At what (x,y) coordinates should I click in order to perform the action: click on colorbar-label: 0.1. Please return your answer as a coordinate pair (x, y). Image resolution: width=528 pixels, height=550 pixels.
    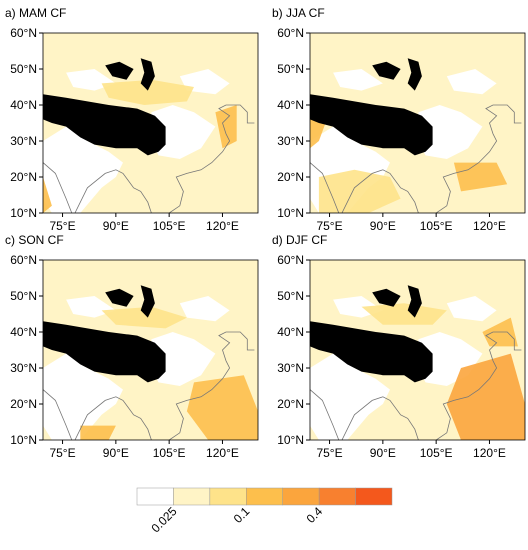
    Looking at the image, I should click on (242, 515).